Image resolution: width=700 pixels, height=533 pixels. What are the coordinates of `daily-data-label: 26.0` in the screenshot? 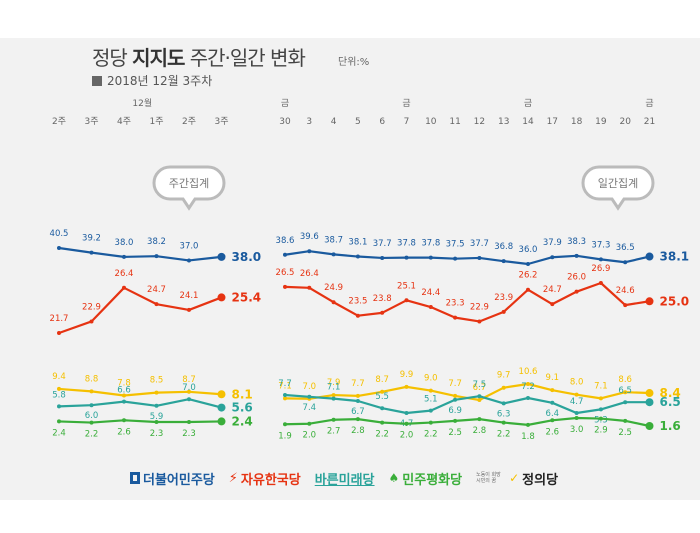 It's located at (576, 278).